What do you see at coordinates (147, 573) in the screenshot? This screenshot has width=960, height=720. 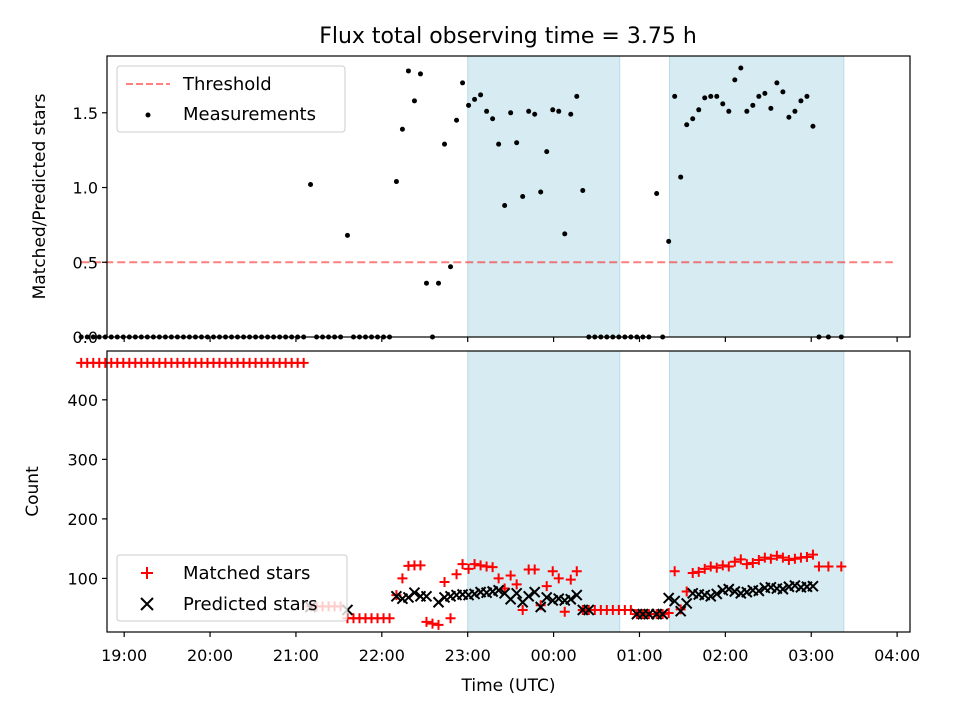 I see `legend-plus-marker-icon` at bounding box center [147, 573].